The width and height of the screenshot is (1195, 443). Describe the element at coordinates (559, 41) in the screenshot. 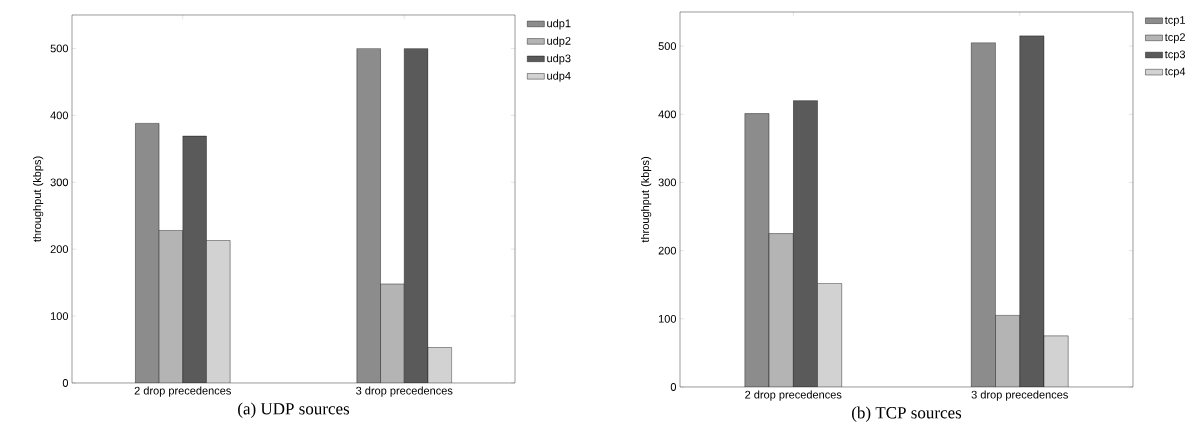

I see `legend-label: udp2` at that location.